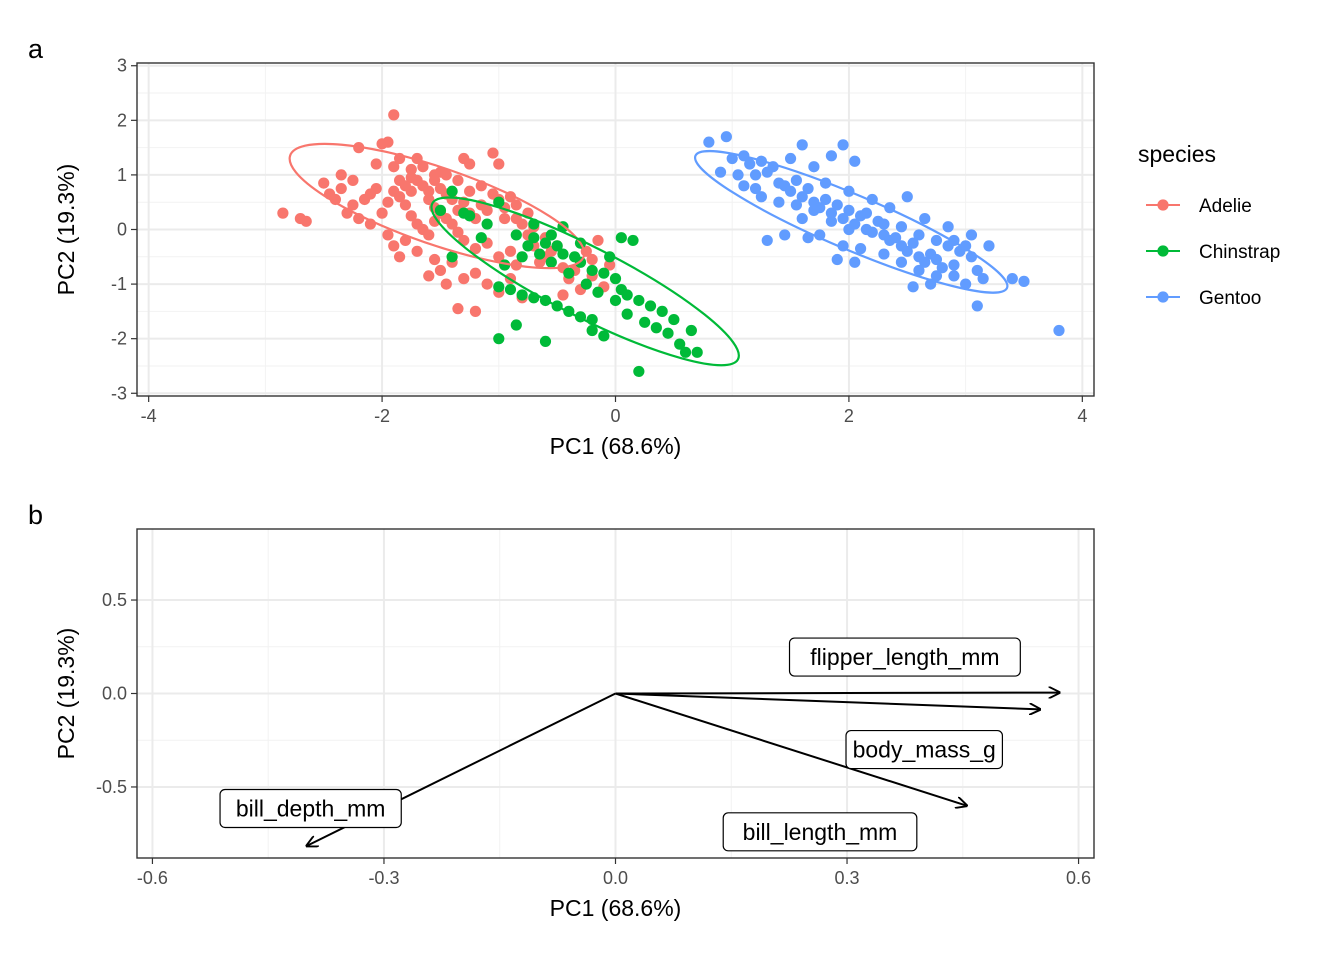 The image size is (1344, 960). I want to click on legend-label: Gentoo, so click(1230, 298).